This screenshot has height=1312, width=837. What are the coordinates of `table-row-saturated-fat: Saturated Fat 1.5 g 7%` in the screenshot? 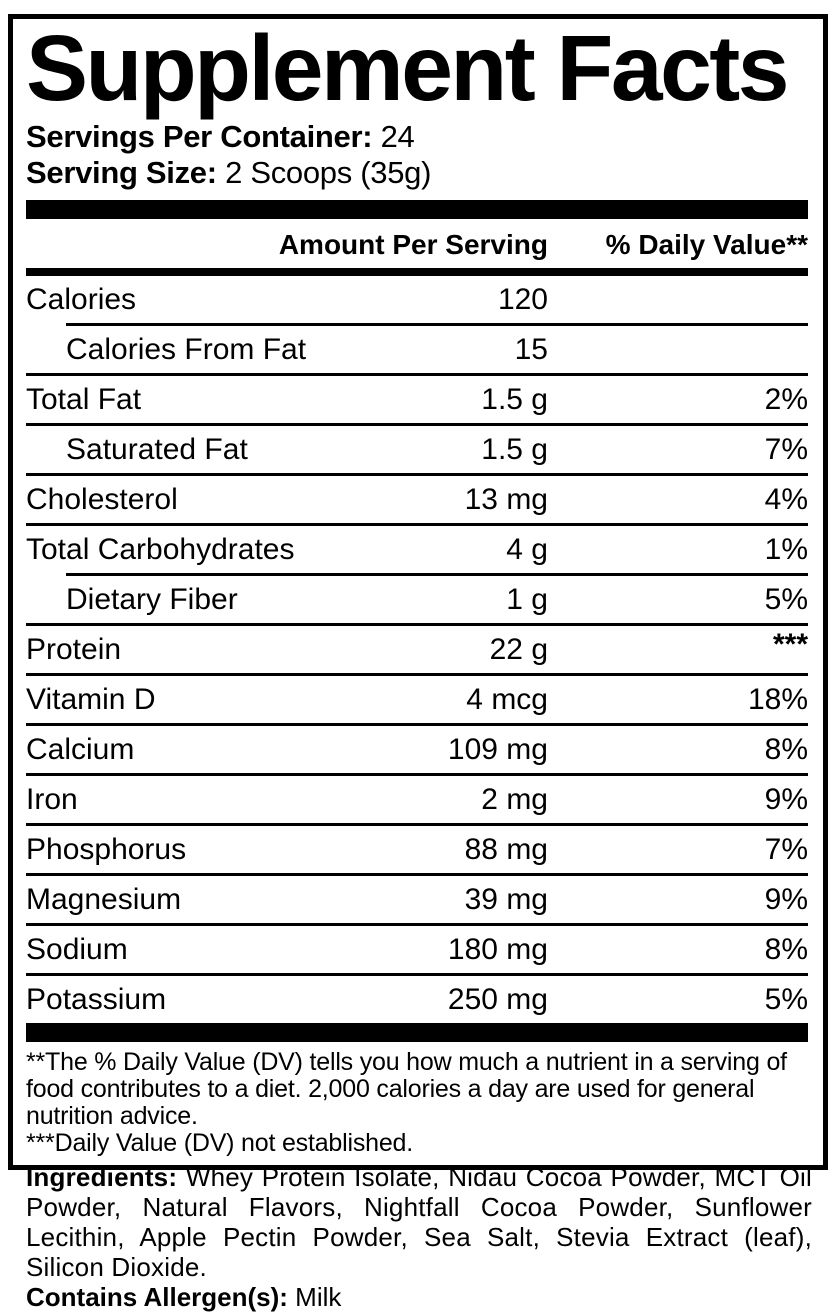 It's located at (417, 449).